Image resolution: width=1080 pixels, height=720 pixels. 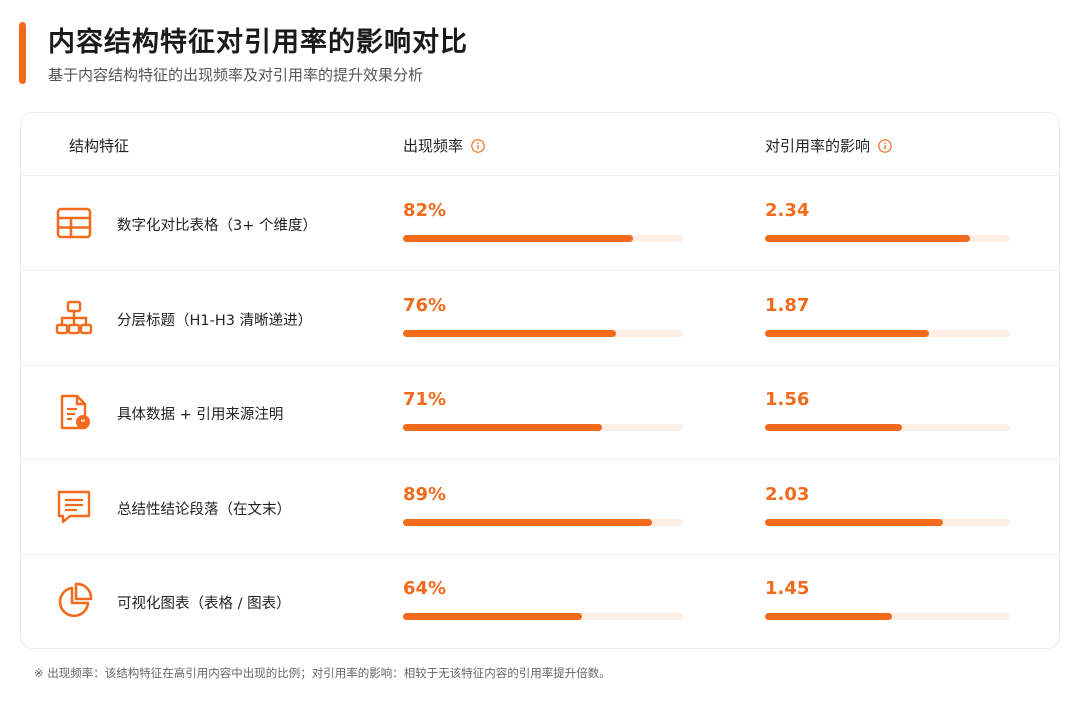 I want to click on impact-value-label: 1.56, so click(x=787, y=399).